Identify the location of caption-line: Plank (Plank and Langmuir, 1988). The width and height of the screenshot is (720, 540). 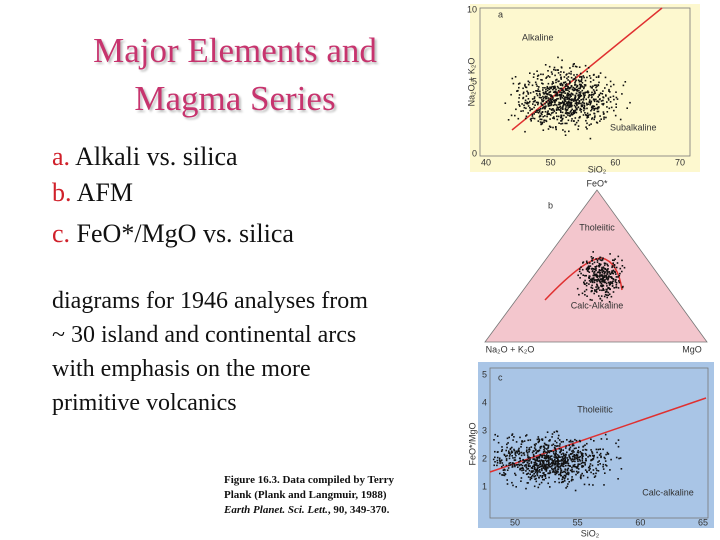
(305, 495).